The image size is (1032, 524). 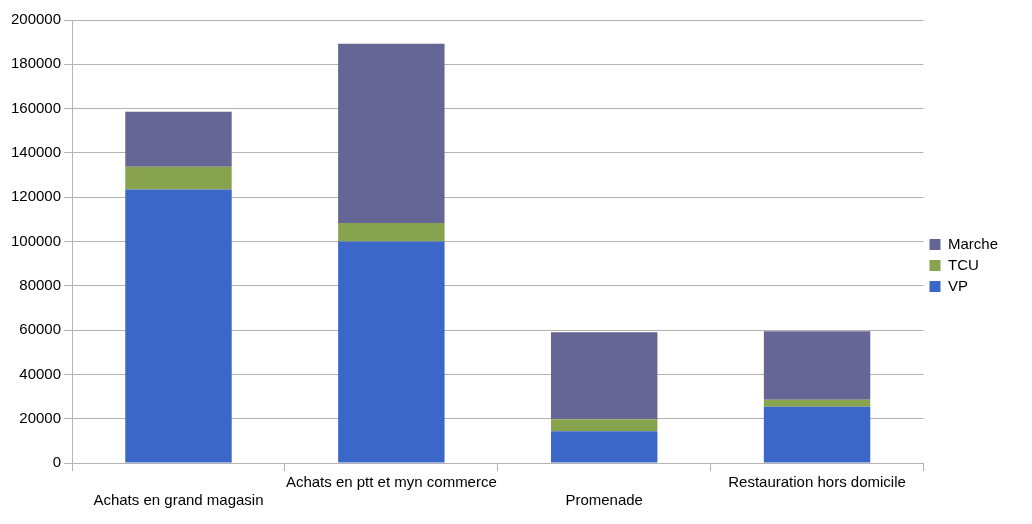 What do you see at coordinates (40, 417) in the screenshot?
I see `y-tick-label: 20000` at bounding box center [40, 417].